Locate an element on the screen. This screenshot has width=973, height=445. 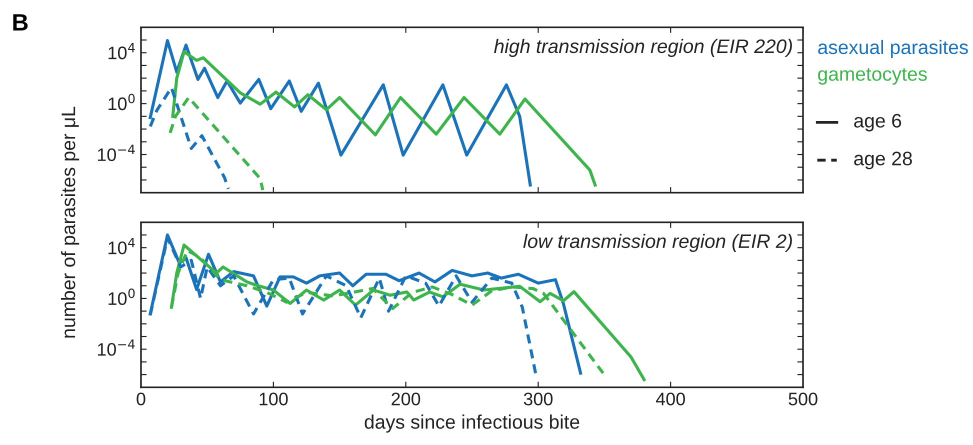
text: asexual parasites is located at coordinates (893, 49).